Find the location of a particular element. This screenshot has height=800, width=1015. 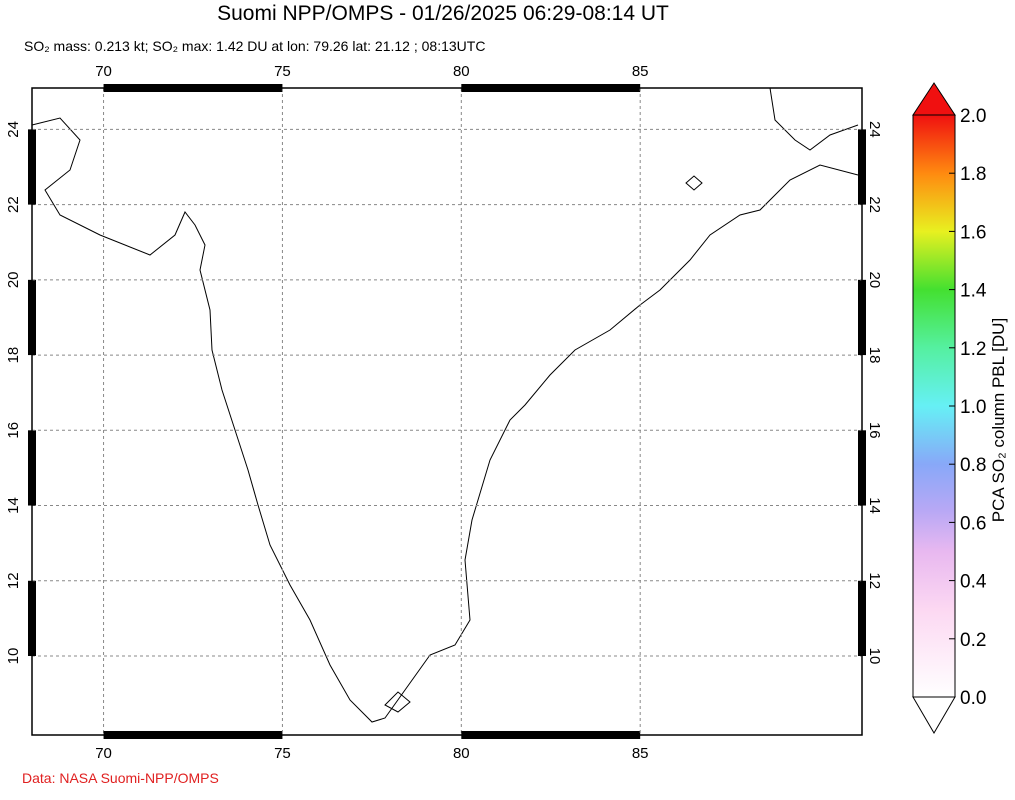

colorbar-tick-label: 1.0 is located at coordinates (973, 407).